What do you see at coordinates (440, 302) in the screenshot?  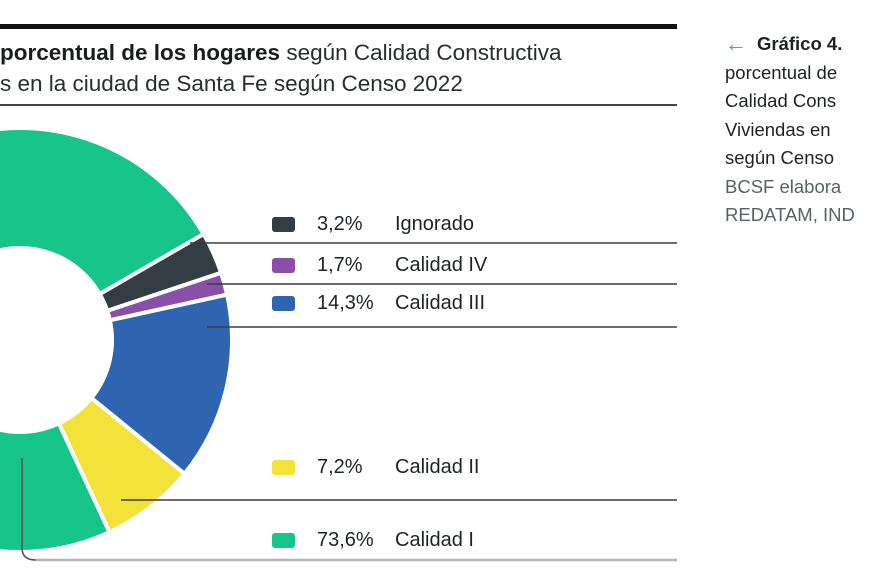 I see `legend-label: Calidad III` at bounding box center [440, 302].